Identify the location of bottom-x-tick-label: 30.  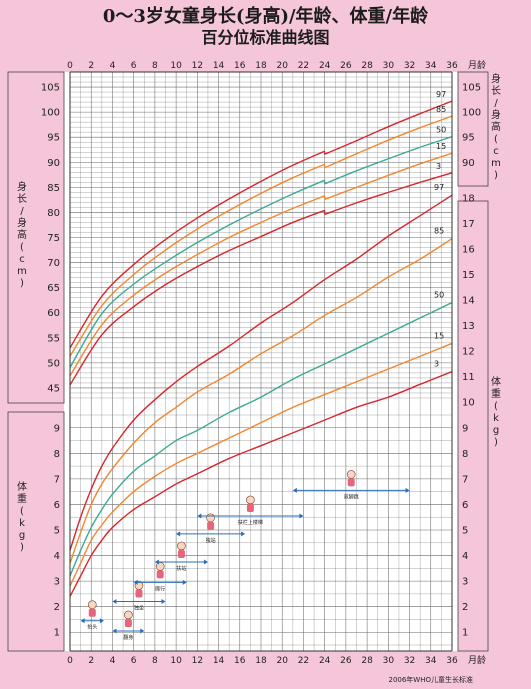
(389, 661).